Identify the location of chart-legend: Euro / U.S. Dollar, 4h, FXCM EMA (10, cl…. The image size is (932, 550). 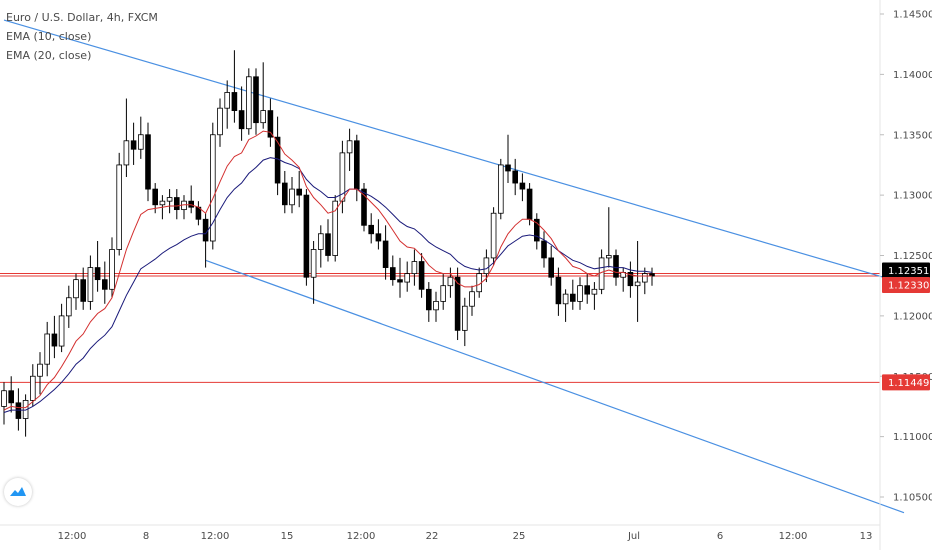
(82, 36).